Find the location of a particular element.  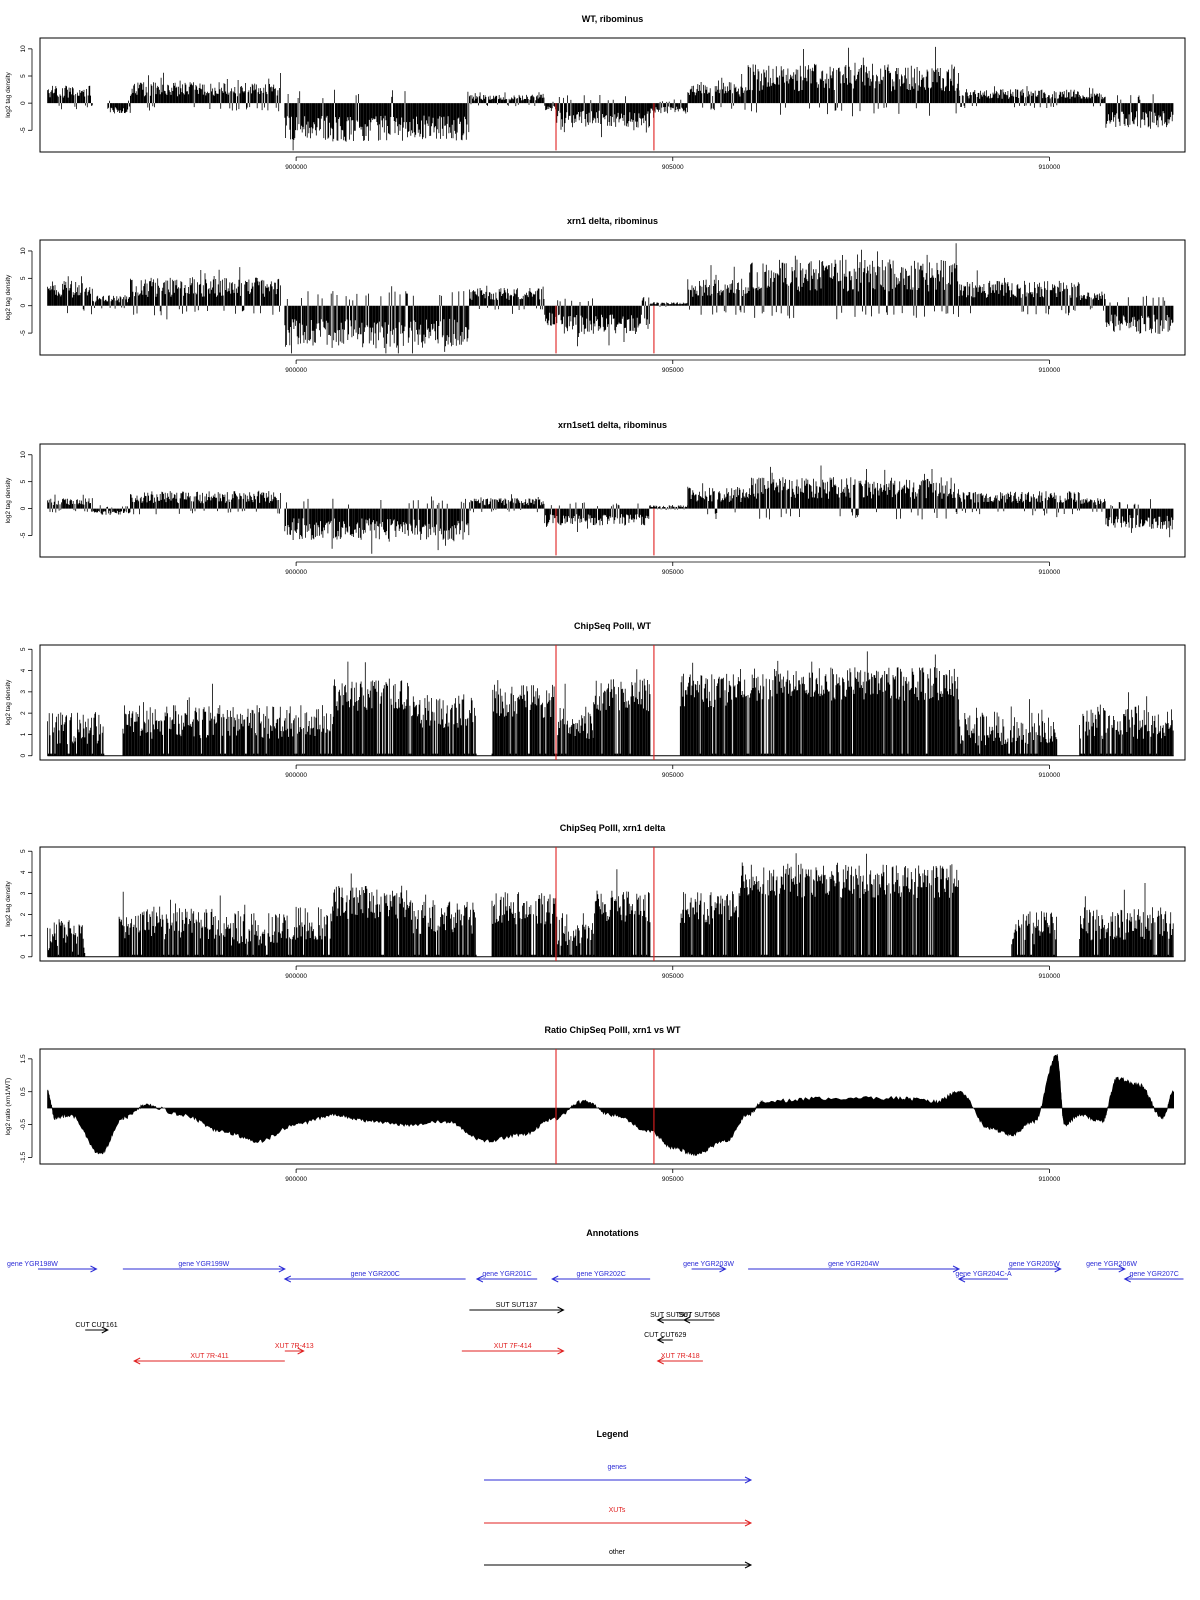

y-tick-label: 1.5 is located at coordinates (23, 1058).